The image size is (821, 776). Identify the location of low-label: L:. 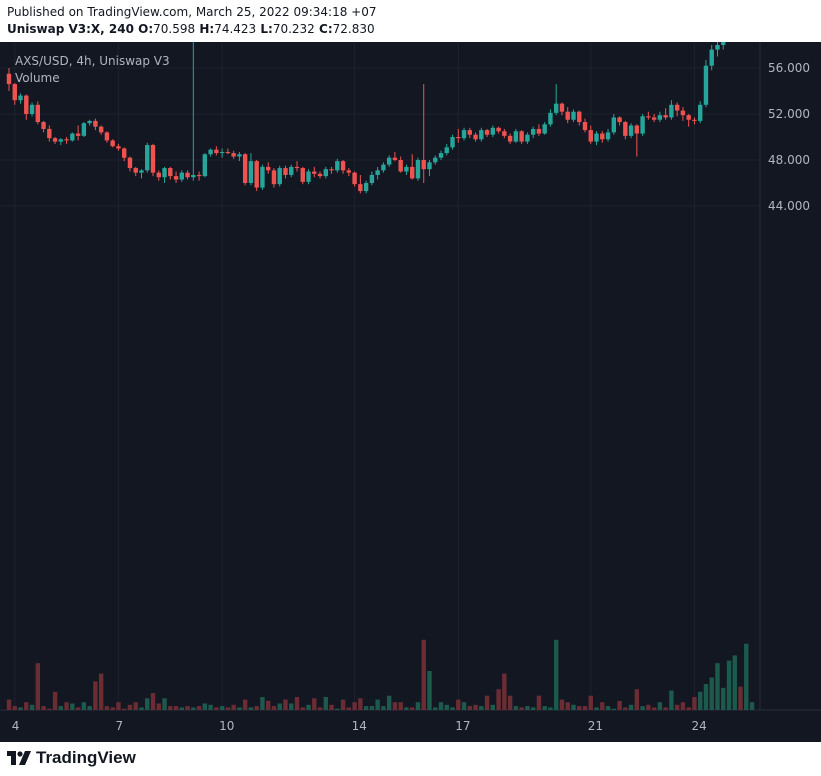
(266, 29).